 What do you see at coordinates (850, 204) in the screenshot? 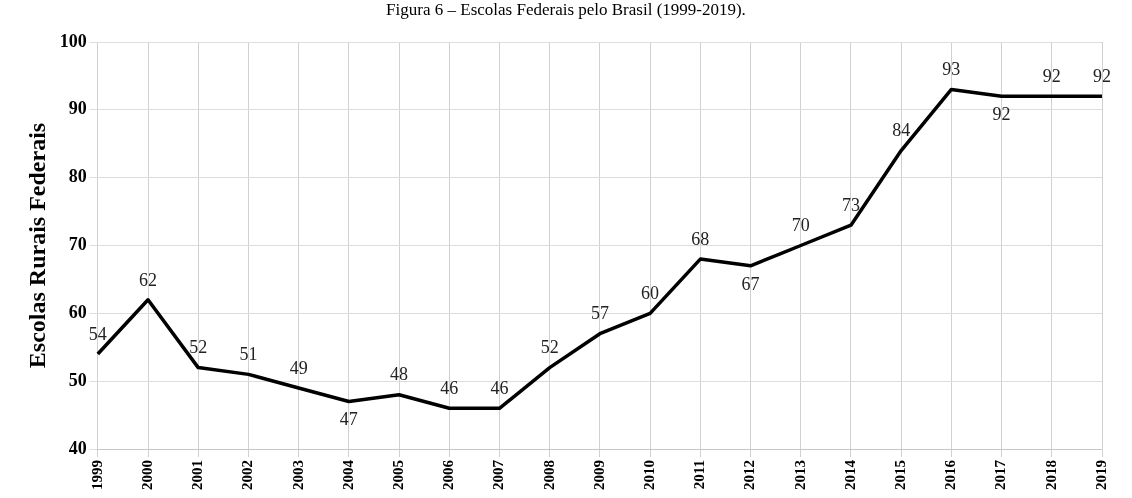
I see `data-label: 73` at bounding box center [850, 204].